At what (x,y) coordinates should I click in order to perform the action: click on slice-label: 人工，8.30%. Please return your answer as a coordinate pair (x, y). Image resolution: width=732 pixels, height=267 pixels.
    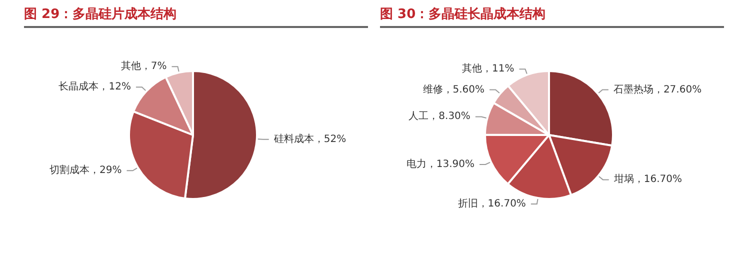
    Looking at the image, I should click on (439, 116).